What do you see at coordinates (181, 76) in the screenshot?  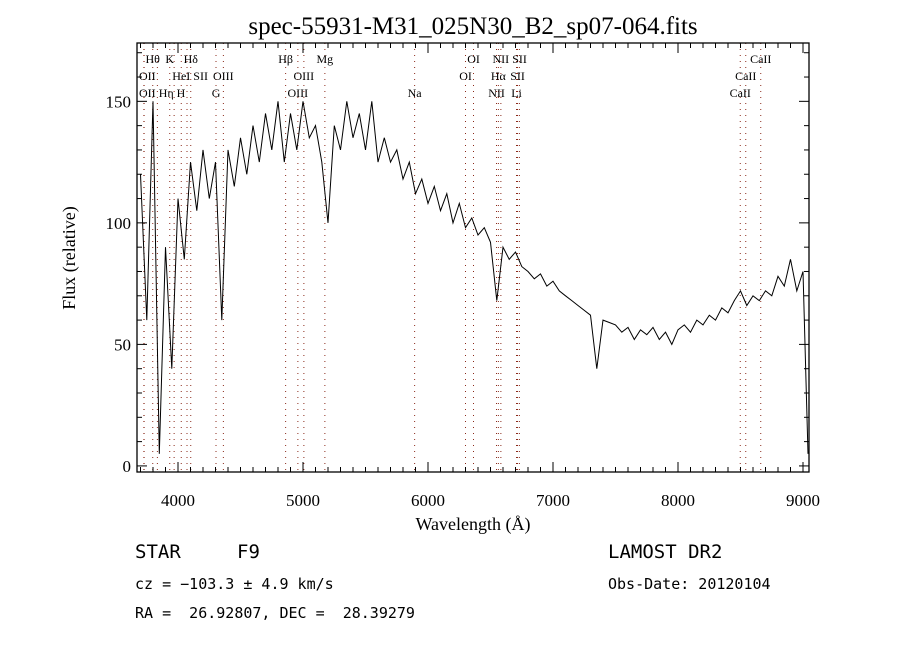 I see `line-marker-label: HeI` at bounding box center [181, 76].